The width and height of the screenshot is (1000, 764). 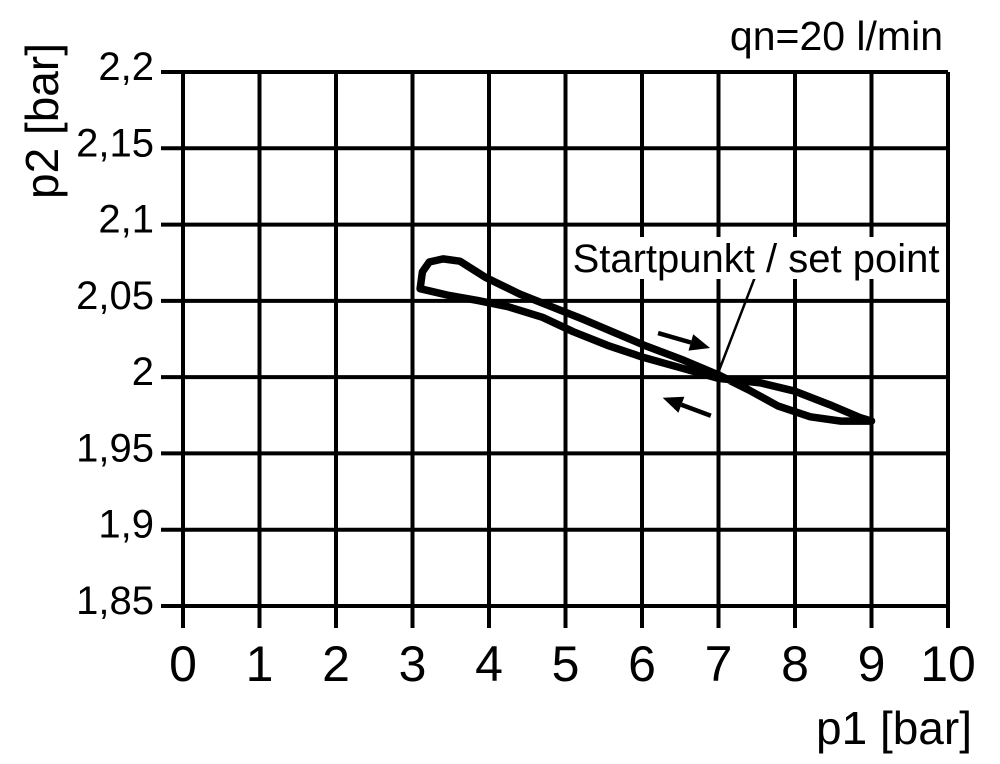 What do you see at coordinates (719, 664) in the screenshot?
I see `x-tick-label: 7` at bounding box center [719, 664].